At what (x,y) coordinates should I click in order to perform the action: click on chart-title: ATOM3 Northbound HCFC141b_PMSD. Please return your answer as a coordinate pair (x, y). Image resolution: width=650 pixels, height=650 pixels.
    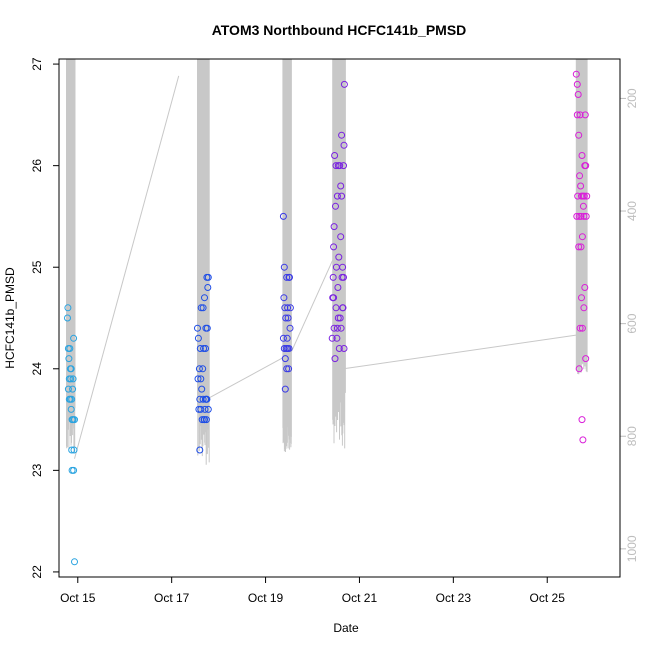
    Looking at the image, I should click on (339, 30).